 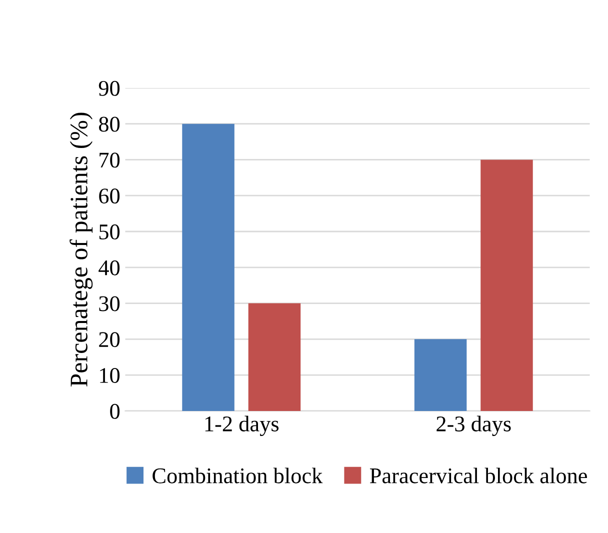 What do you see at coordinates (115, 411) in the screenshot?
I see `y-tick-label: 0` at bounding box center [115, 411].